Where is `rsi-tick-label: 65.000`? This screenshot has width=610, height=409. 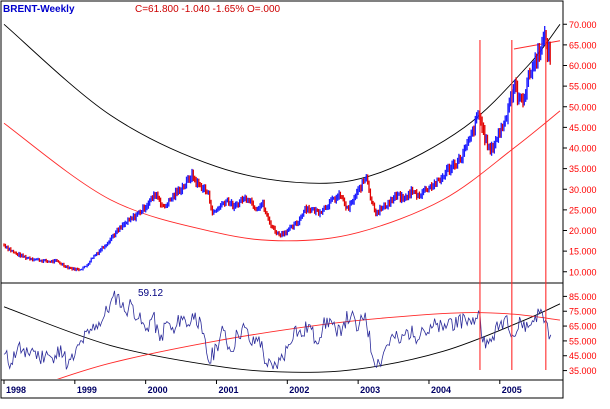
rsi-tick-label: 65.000 is located at coordinates (583, 327).